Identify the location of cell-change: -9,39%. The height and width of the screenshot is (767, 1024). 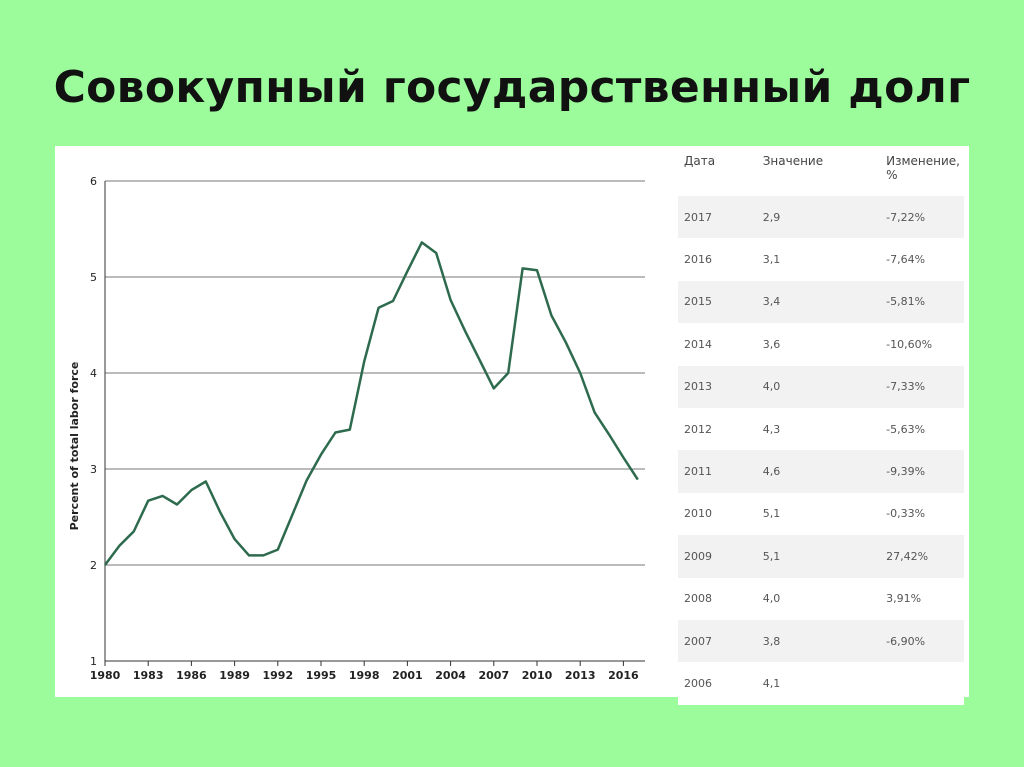
(922, 471).